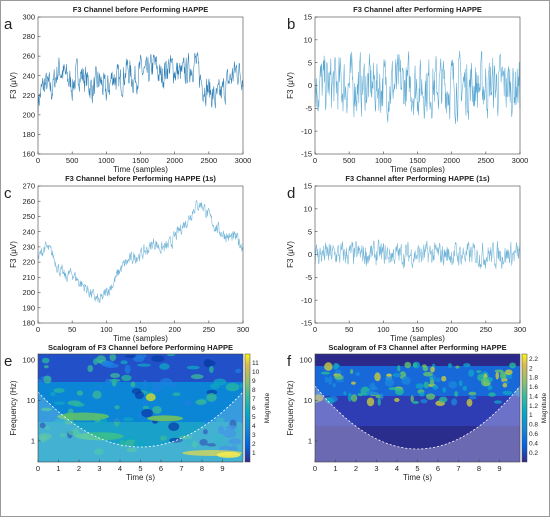 This screenshot has width=550, height=521. What do you see at coordinates (349, 329) in the screenshot?
I see `x-tick-label: 50` at bounding box center [349, 329].